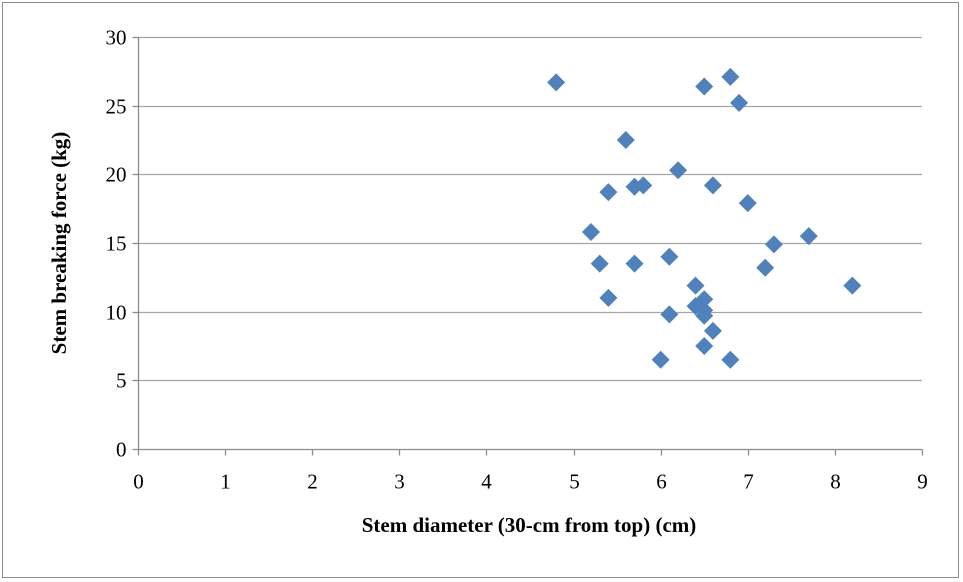  Describe the element at coordinates (116, 175) in the screenshot. I see `y-tick-label: 20` at that location.